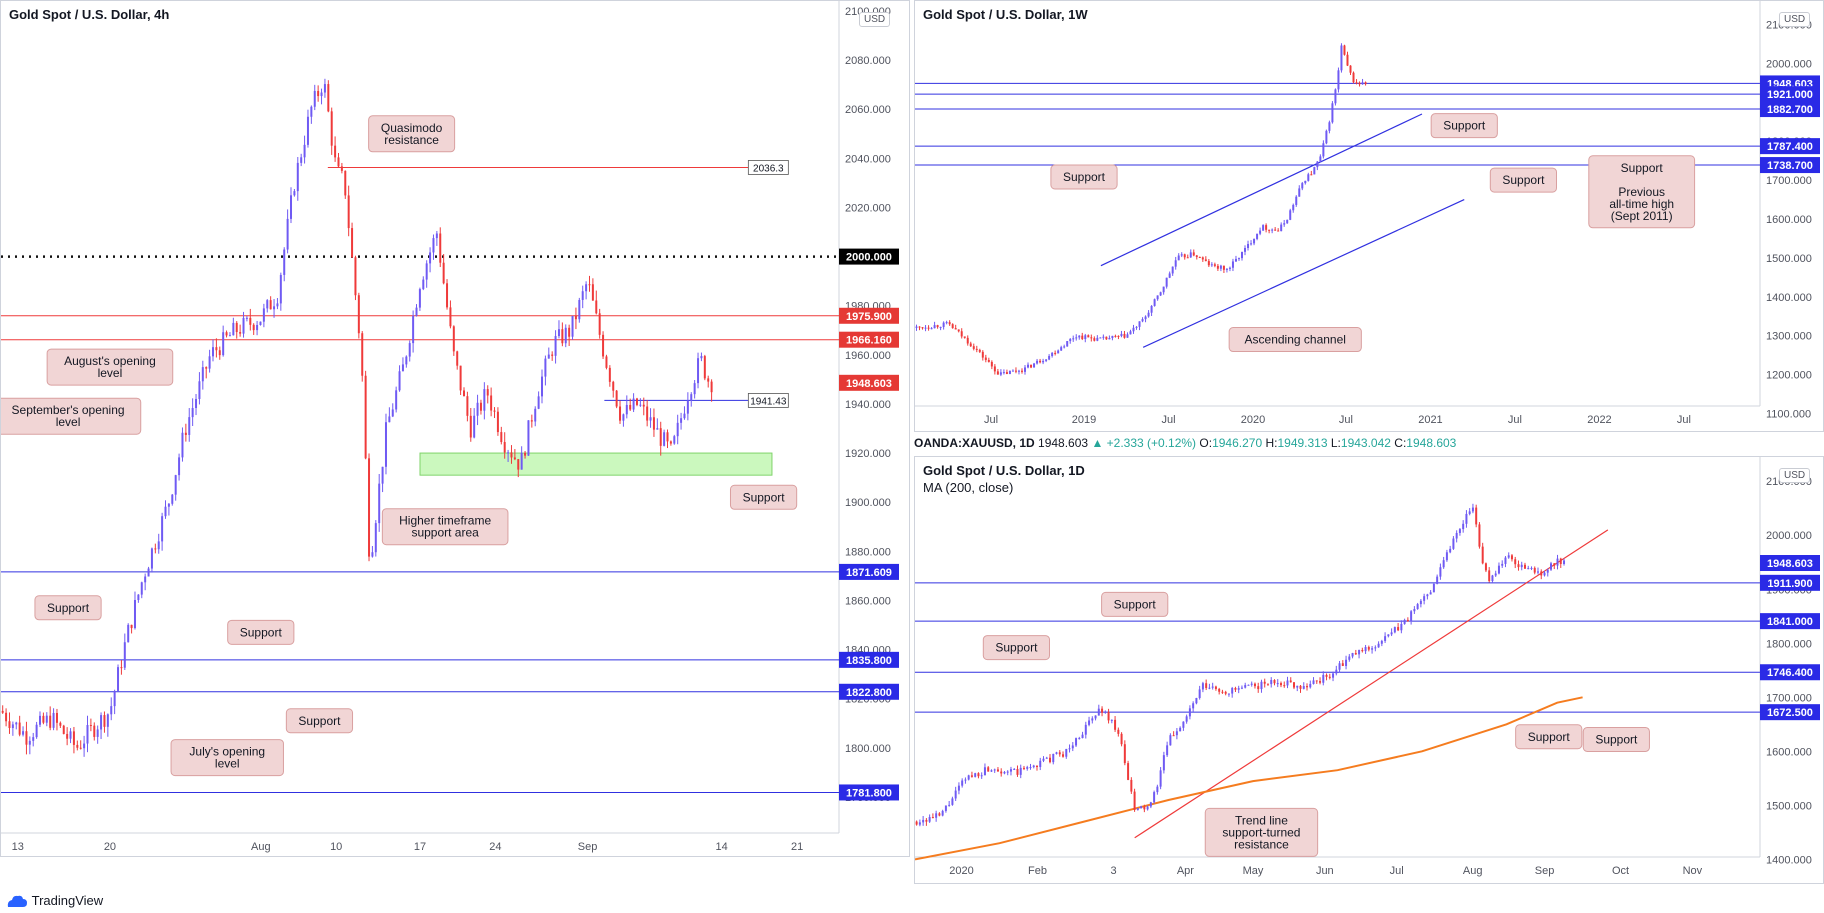 The image size is (1824, 913). Describe the element at coordinates (1795, 19) in the screenshot. I see `currency-badge-1w: USD` at that location.